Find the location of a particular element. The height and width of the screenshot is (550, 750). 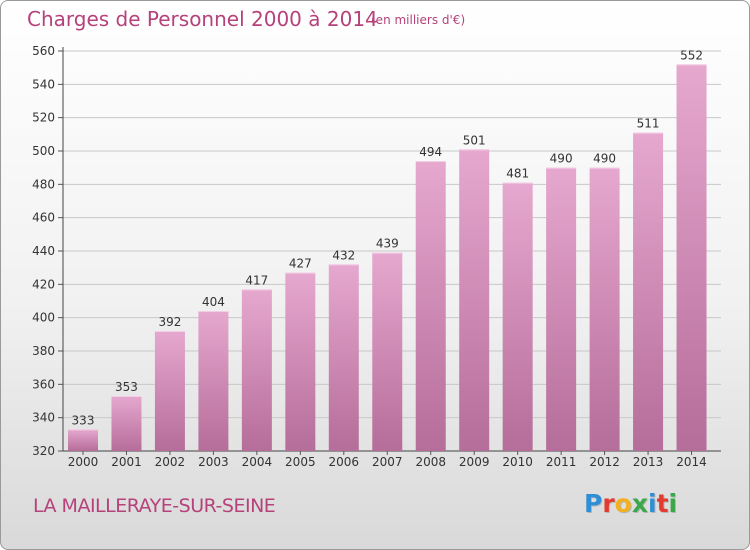

bar-value-label: 392 is located at coordinates (169, 322).